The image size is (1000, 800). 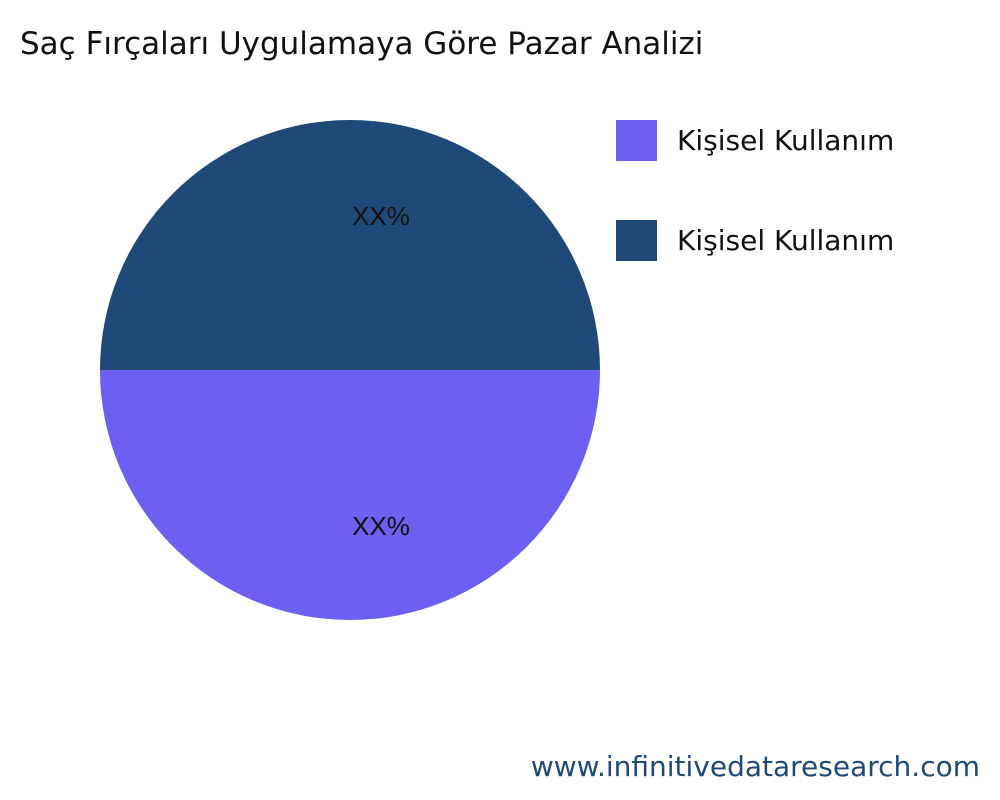 I want to click on watermark: www.infinitivedataresearch.com, so click(x=755, y=766).